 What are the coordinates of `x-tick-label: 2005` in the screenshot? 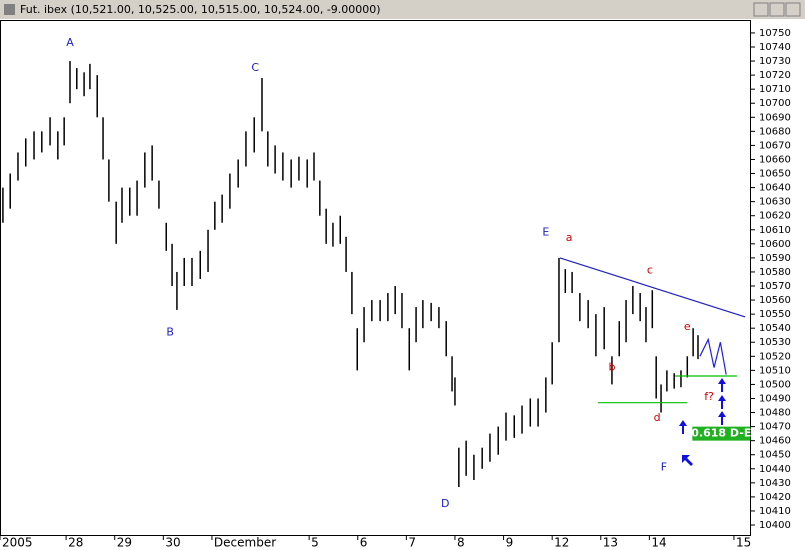 It's located at (17, 543).